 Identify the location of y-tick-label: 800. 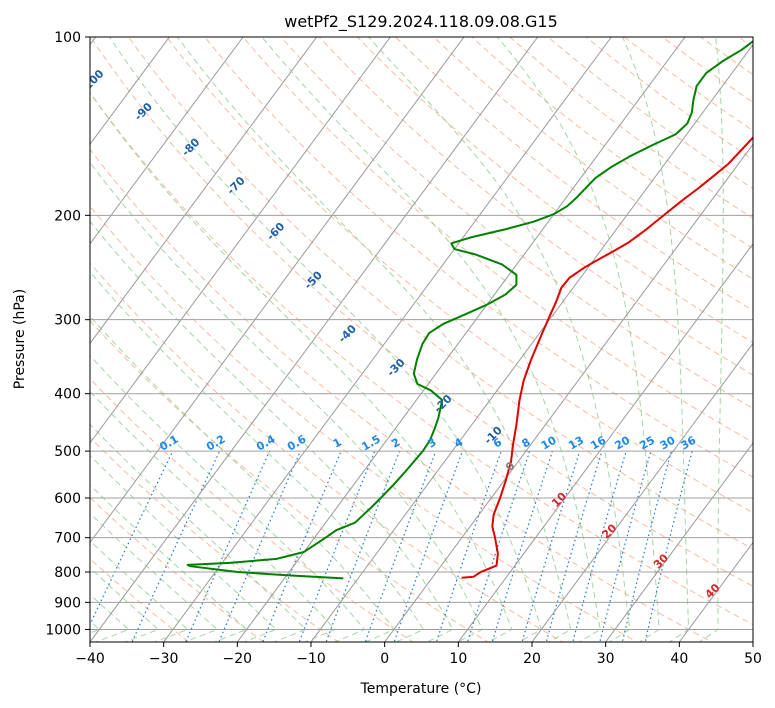
(67, 573).